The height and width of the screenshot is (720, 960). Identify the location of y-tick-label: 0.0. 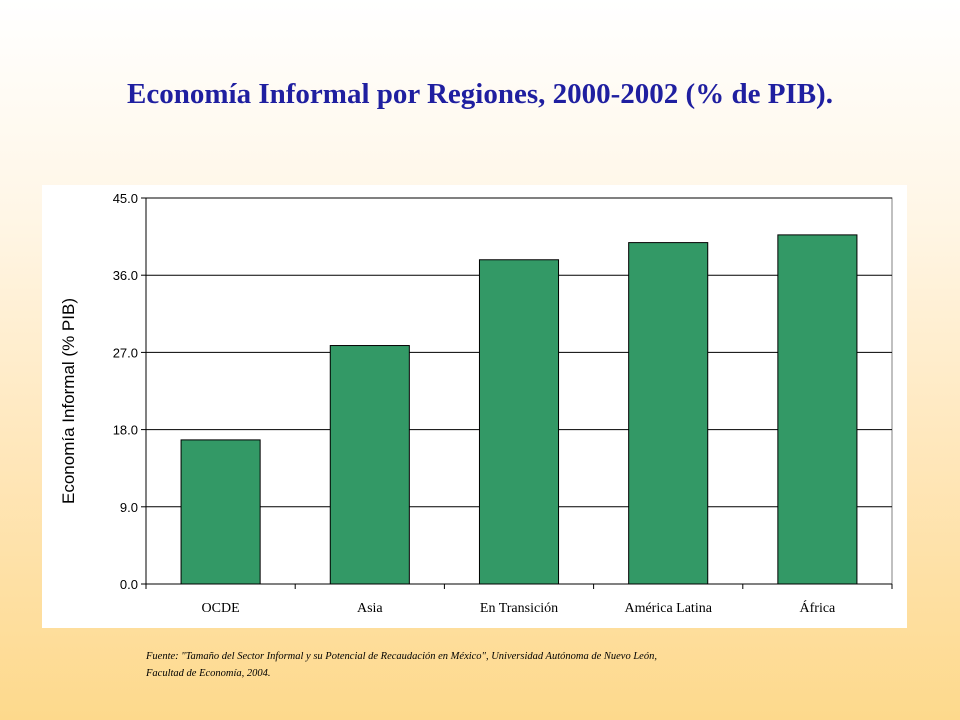
(129, 584).